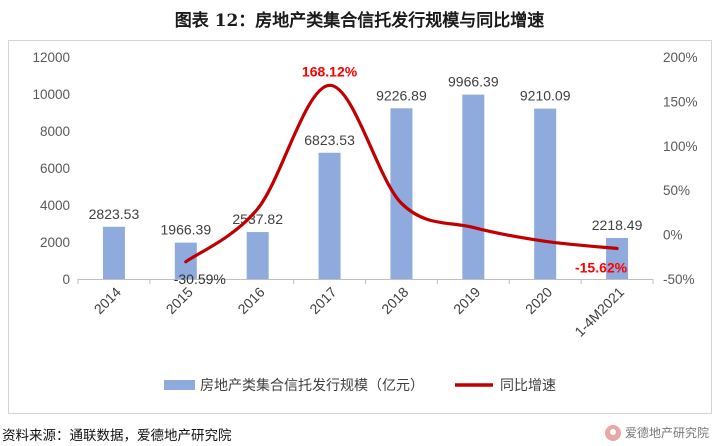 This screenshot has width=719, height=446. Describe the element at coordinates (55, 168) in the screenshot. I see `y-left-tick-label: 6000` at that location.